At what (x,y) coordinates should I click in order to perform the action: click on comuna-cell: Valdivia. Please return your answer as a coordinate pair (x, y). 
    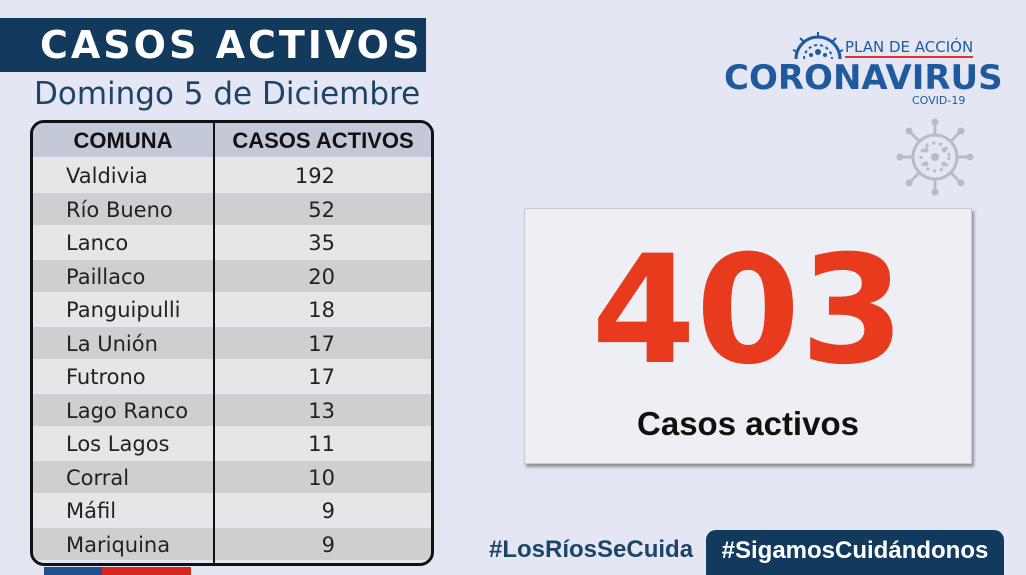
    Looking at the image, I should click on (107, 176).